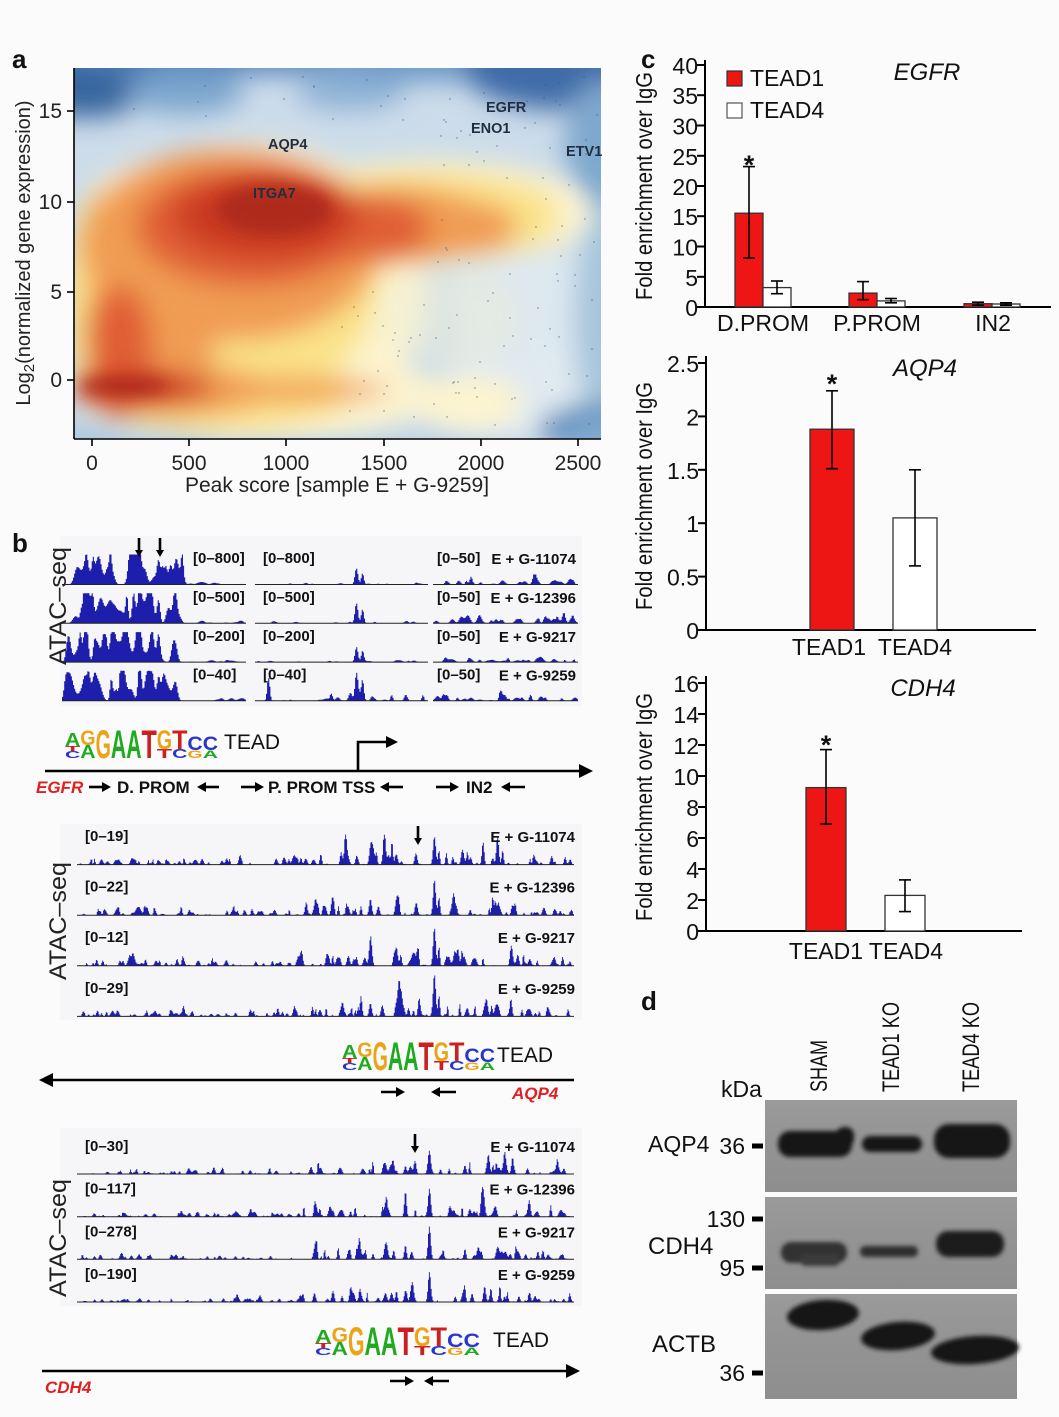  I want to click on svg-text: 1000, so click(286, 463).